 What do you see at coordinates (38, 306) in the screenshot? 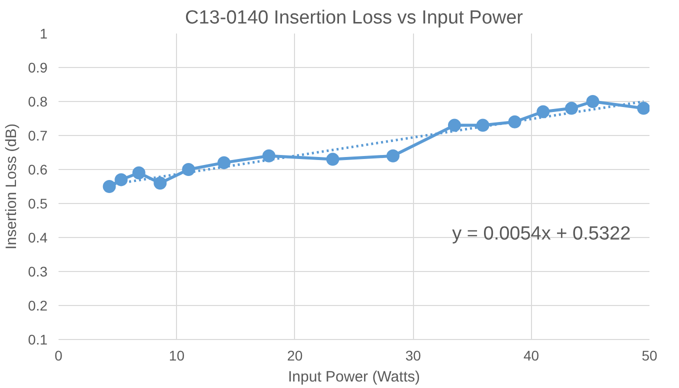
I see `y-tick-label: 0.2` at bounding box center [38, 306].